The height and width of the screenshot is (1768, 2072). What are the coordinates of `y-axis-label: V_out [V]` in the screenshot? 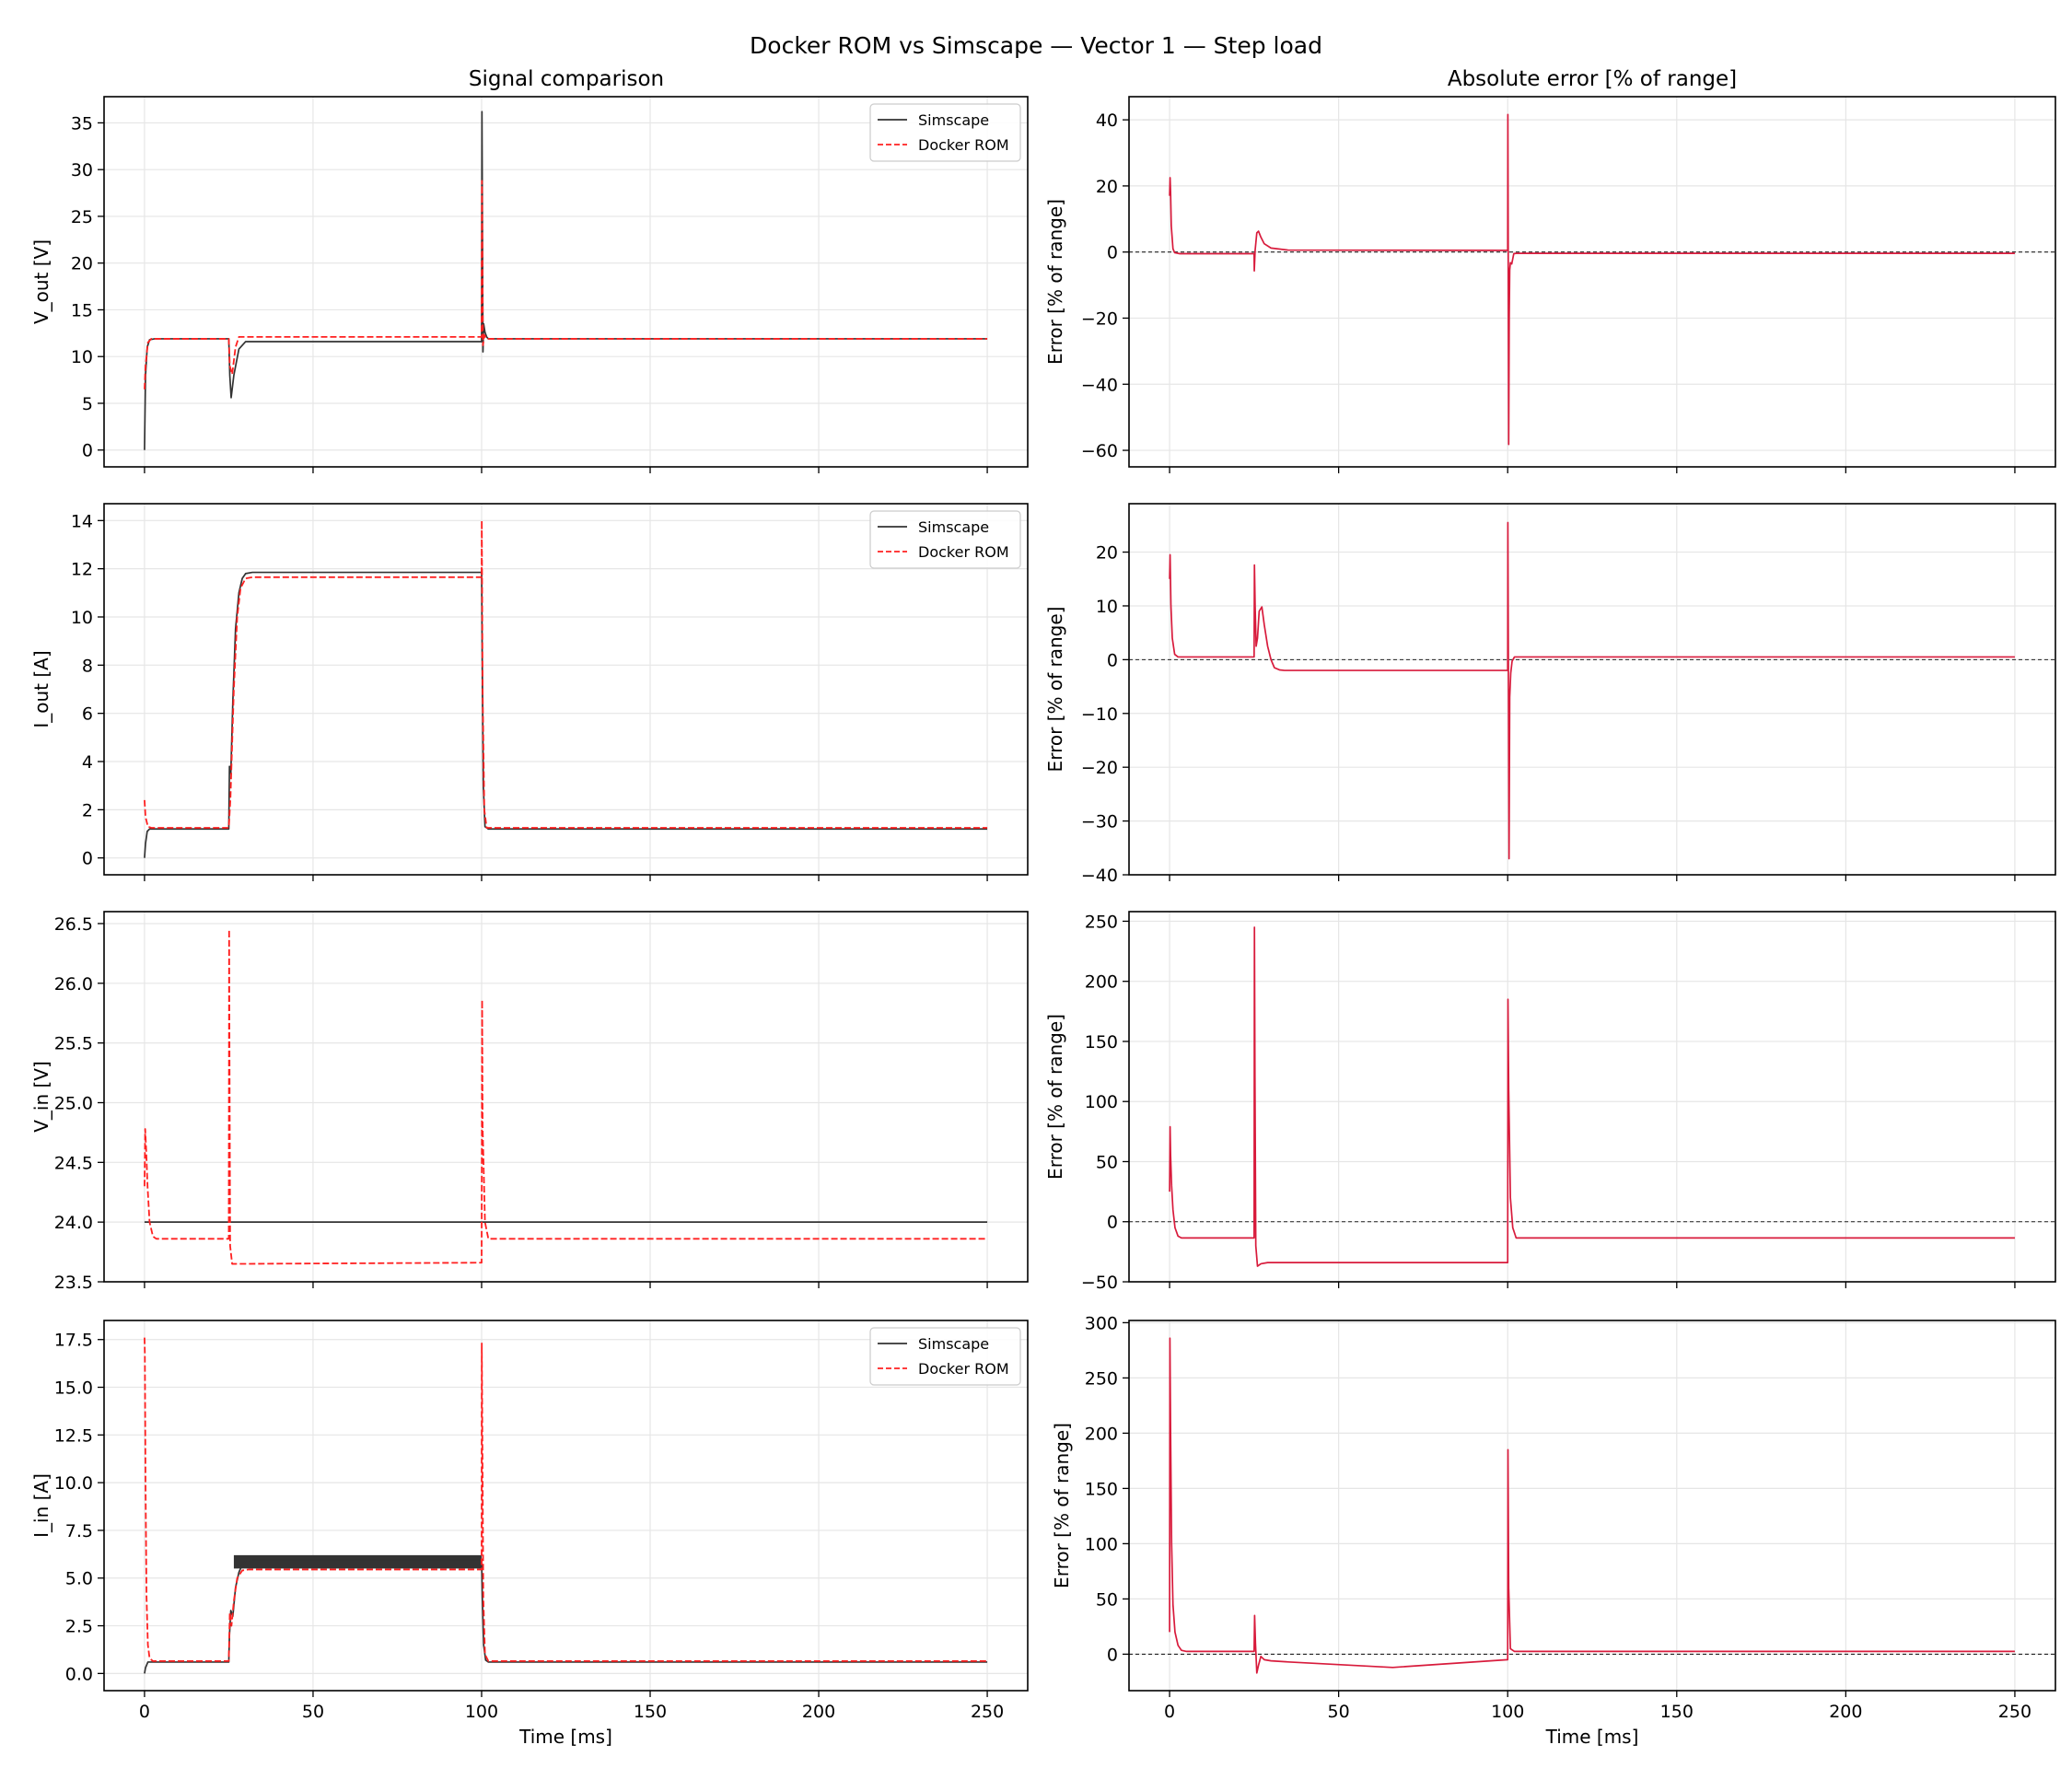 It's located at (41, 281).